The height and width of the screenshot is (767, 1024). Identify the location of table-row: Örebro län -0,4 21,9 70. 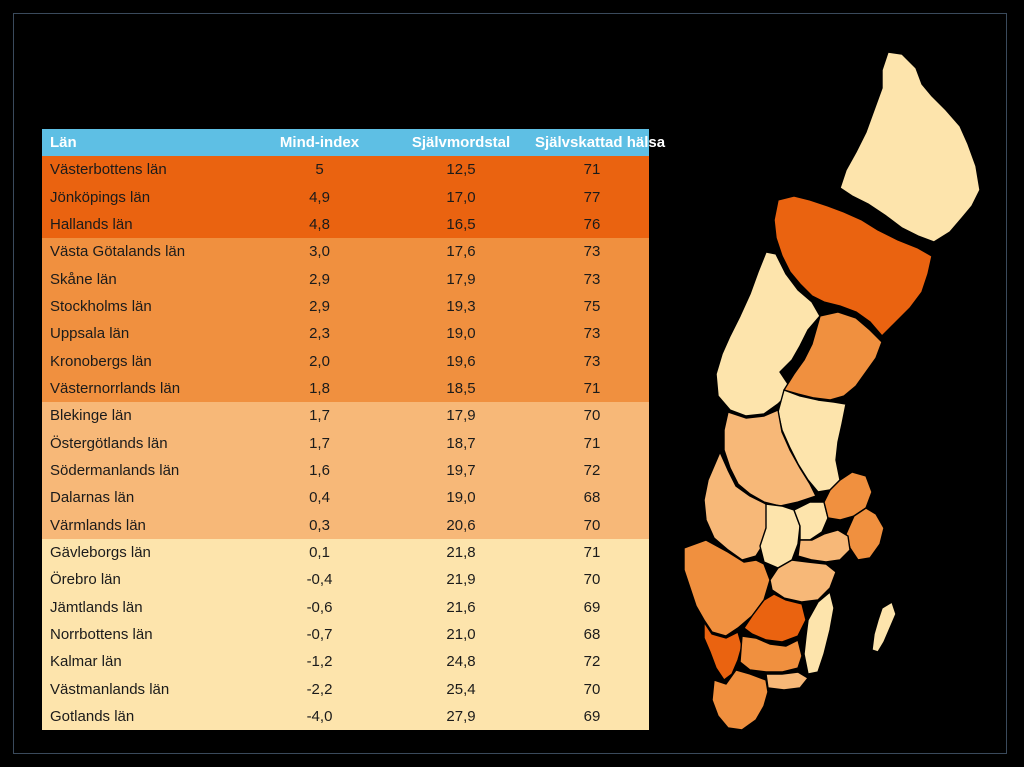
(345, 580).